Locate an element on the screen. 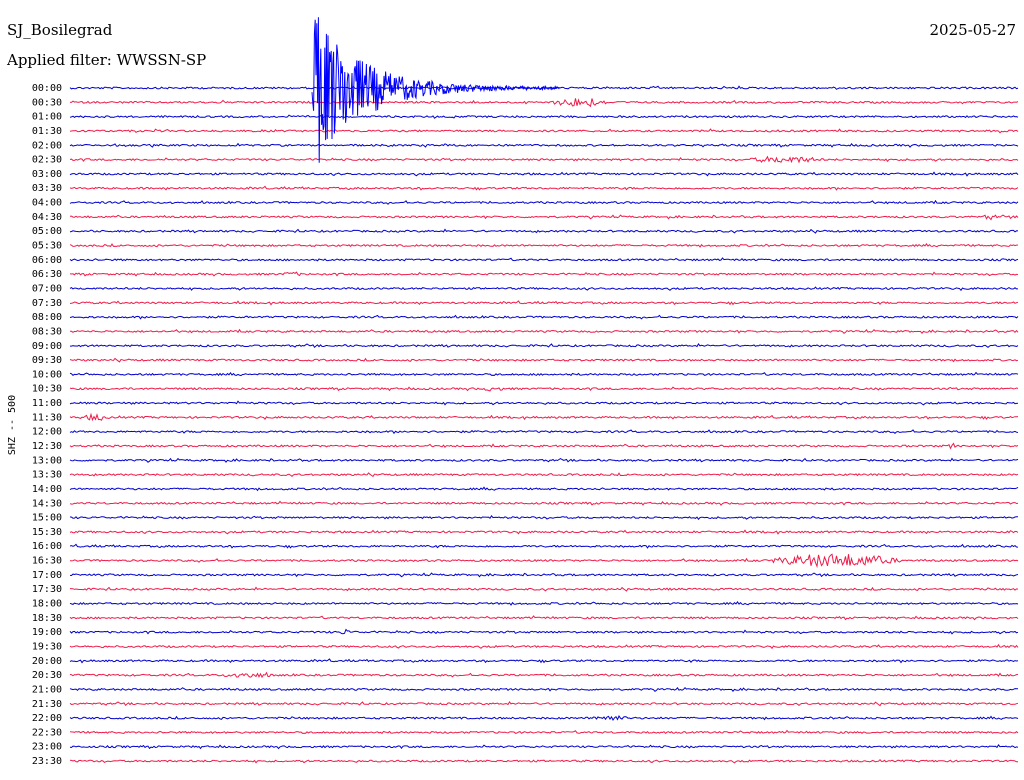 The height and width of the screenshot is (780, 1024). row-label: 21:30 is located at coordinates (47, 704).